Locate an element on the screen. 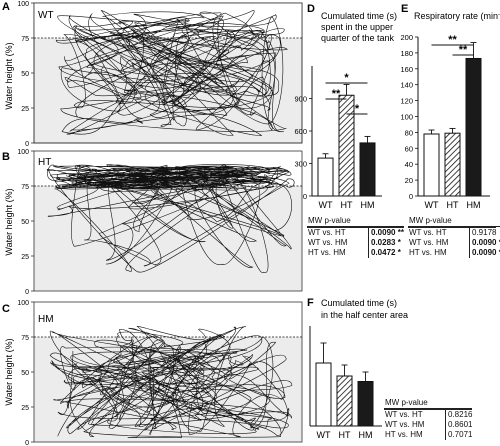  table-row: HT vs. HM 0.0090 ** is located at coordinates (454, 253).